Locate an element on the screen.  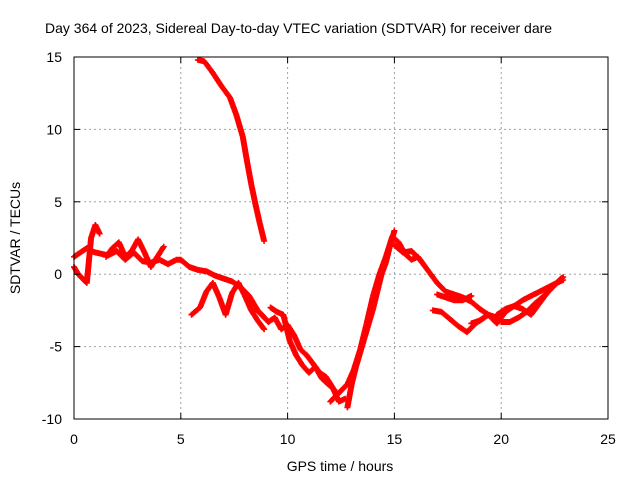
x-tick-label: 0 is located at coordinates (74, 439).